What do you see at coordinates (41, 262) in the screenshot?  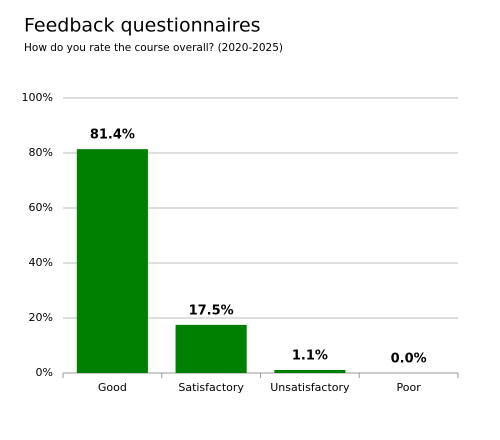 I see `y-tick-label: 40%` at bounding box center [41, 262].